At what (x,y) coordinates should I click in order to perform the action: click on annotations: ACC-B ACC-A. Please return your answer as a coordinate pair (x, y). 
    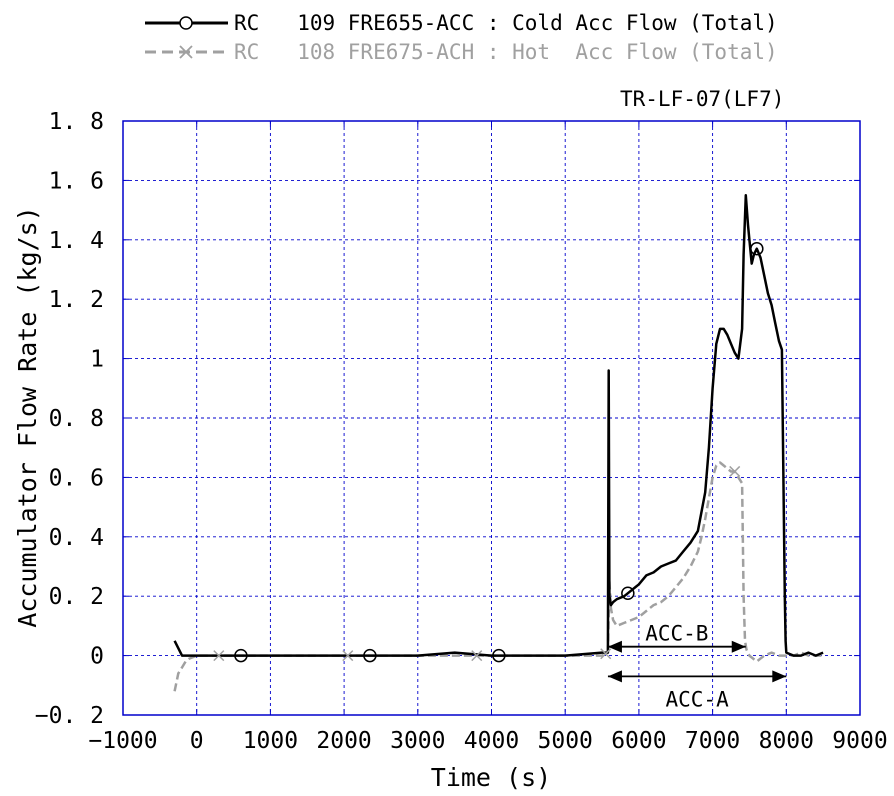
    Looking at the image, I should click on (697, 666).